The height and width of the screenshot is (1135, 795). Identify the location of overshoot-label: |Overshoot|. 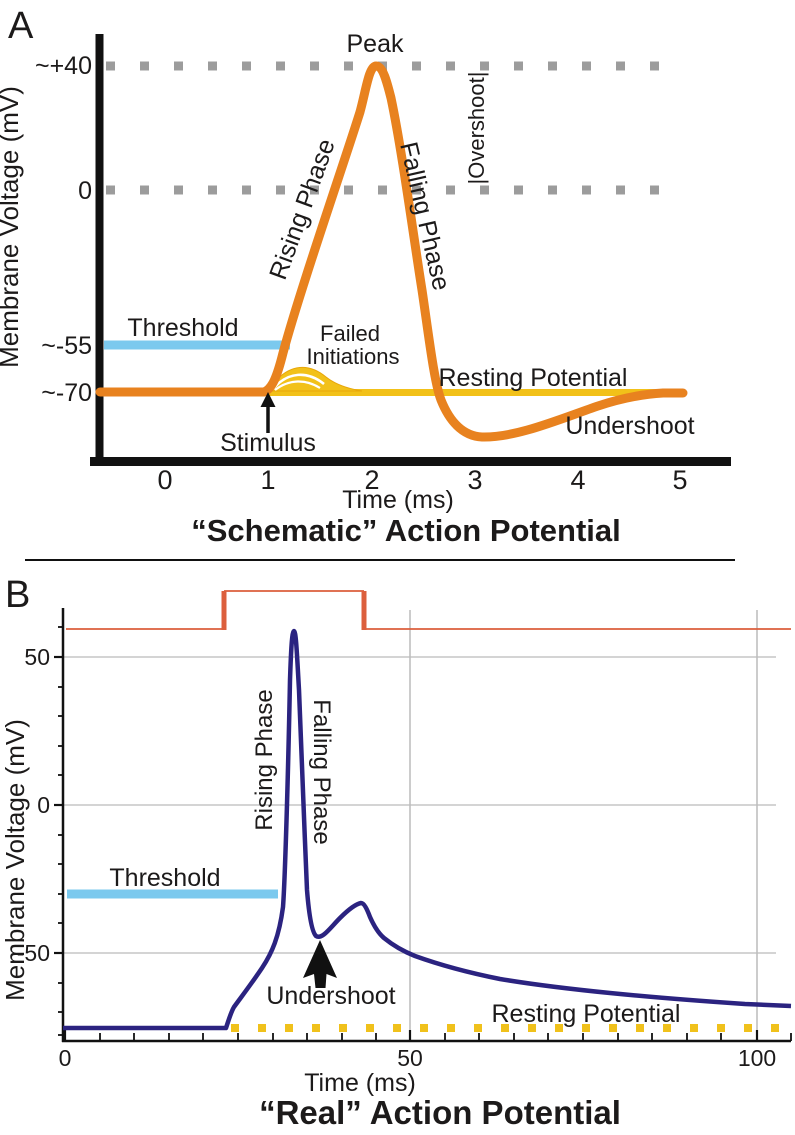
(476, 128).